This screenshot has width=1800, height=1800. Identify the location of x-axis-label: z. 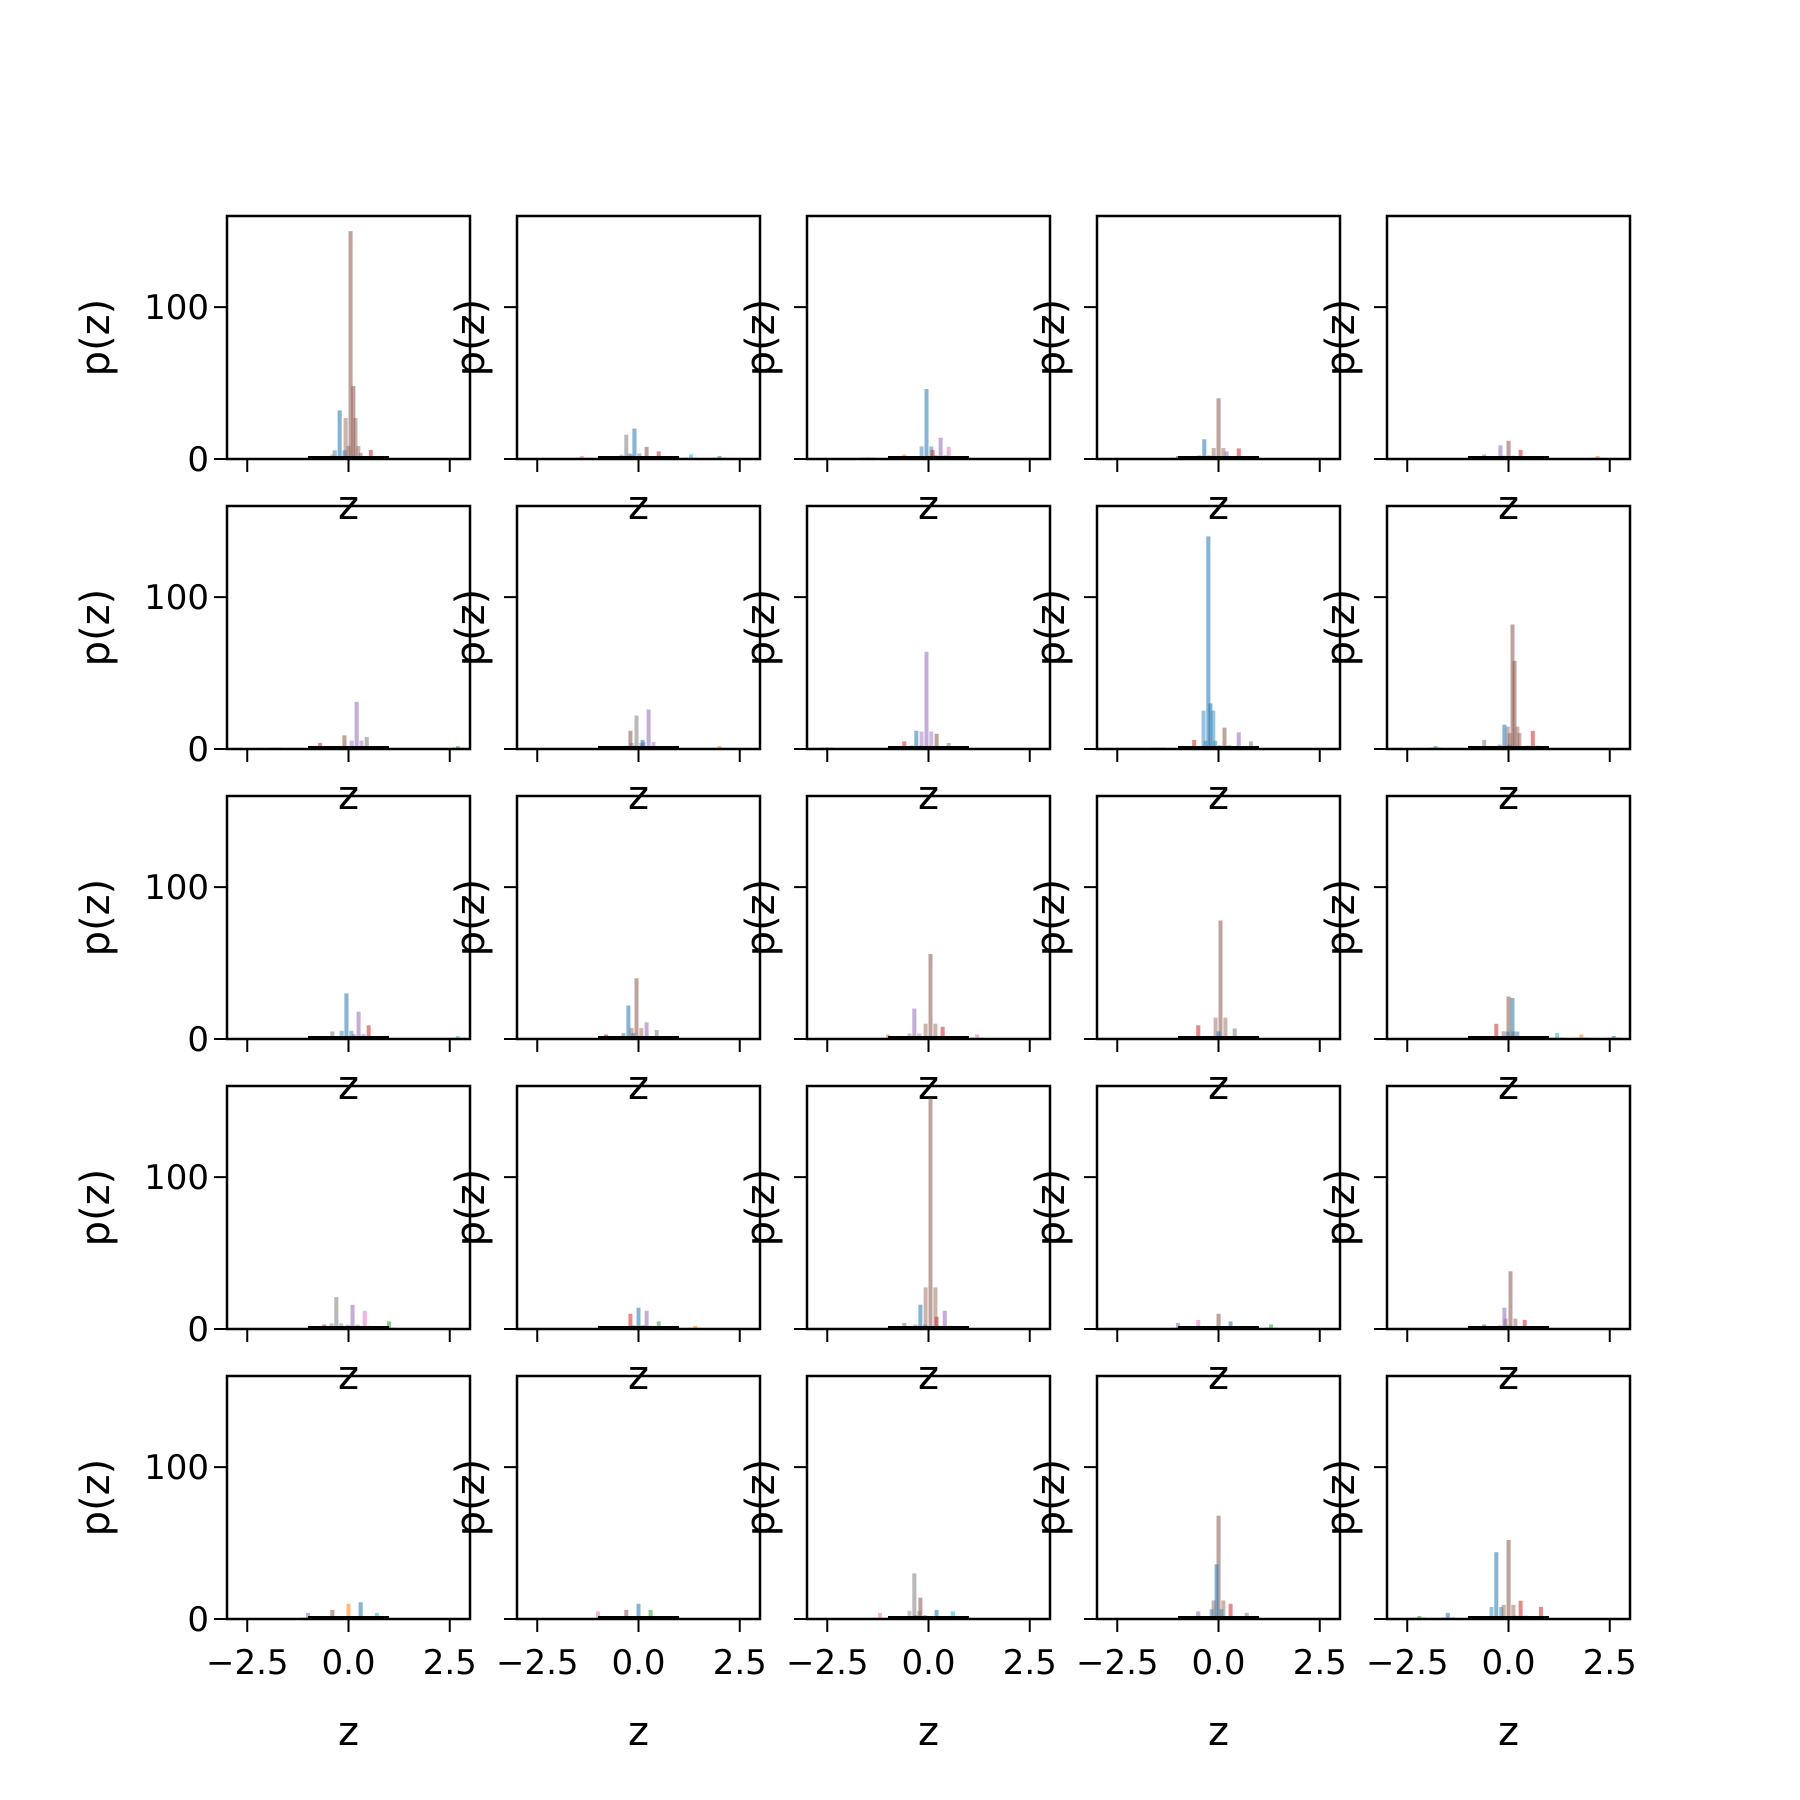
(348, 1732).